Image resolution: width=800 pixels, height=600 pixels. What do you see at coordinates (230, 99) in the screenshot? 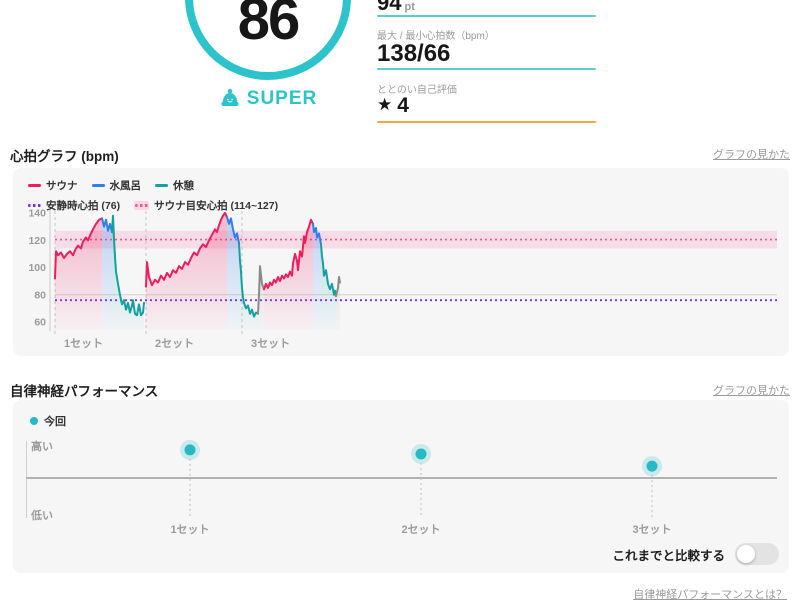
I see `sauna-hat-icon` at bounding box center [230, 99].